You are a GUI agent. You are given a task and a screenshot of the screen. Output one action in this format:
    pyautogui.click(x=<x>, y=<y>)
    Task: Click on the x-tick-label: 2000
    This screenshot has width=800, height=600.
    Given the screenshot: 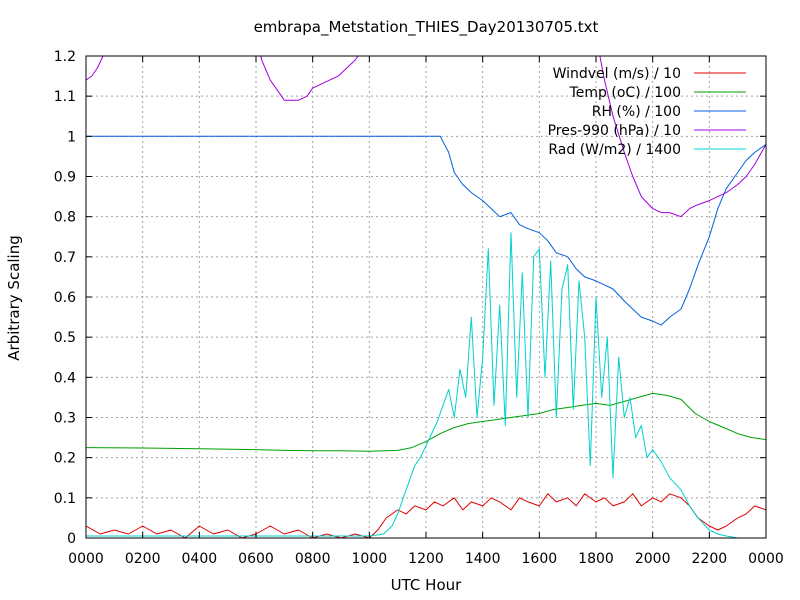 What is the action you would take?
    pyautogui.click(x=653, y=559)
    